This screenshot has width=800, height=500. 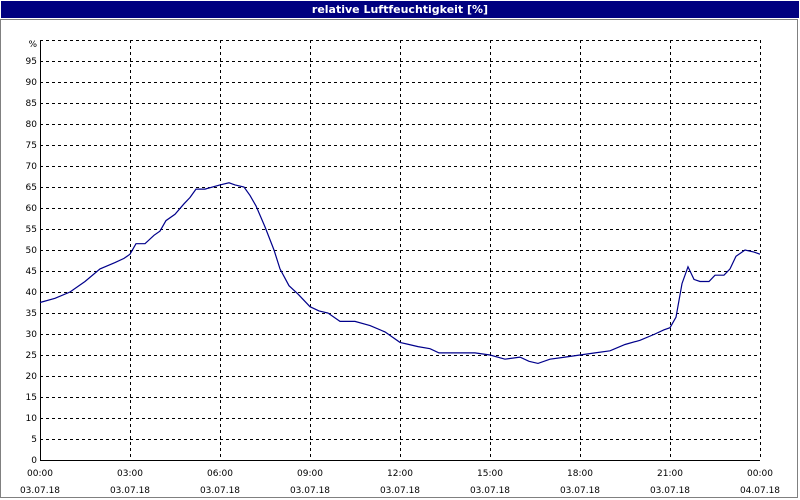 What do you see at coordinates (31, 356) in the screenshot?
I see `y-tick-label: 25` at bounding box center [31, 356].